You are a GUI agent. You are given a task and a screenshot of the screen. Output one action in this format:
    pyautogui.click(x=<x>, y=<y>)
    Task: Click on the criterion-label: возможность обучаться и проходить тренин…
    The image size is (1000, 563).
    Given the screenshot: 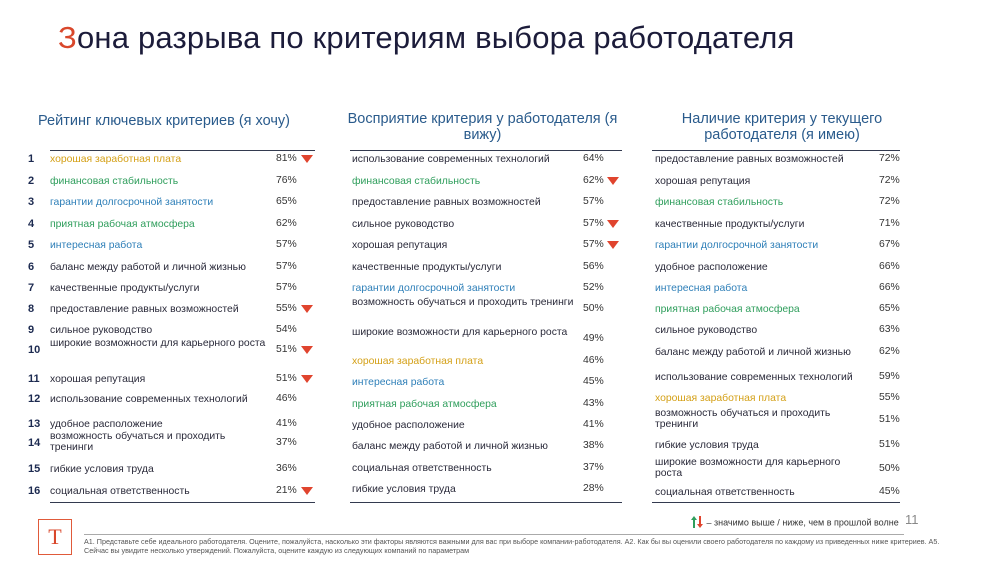 What is the action you would take?
    pyautogui.click(x=138, y=442)
    